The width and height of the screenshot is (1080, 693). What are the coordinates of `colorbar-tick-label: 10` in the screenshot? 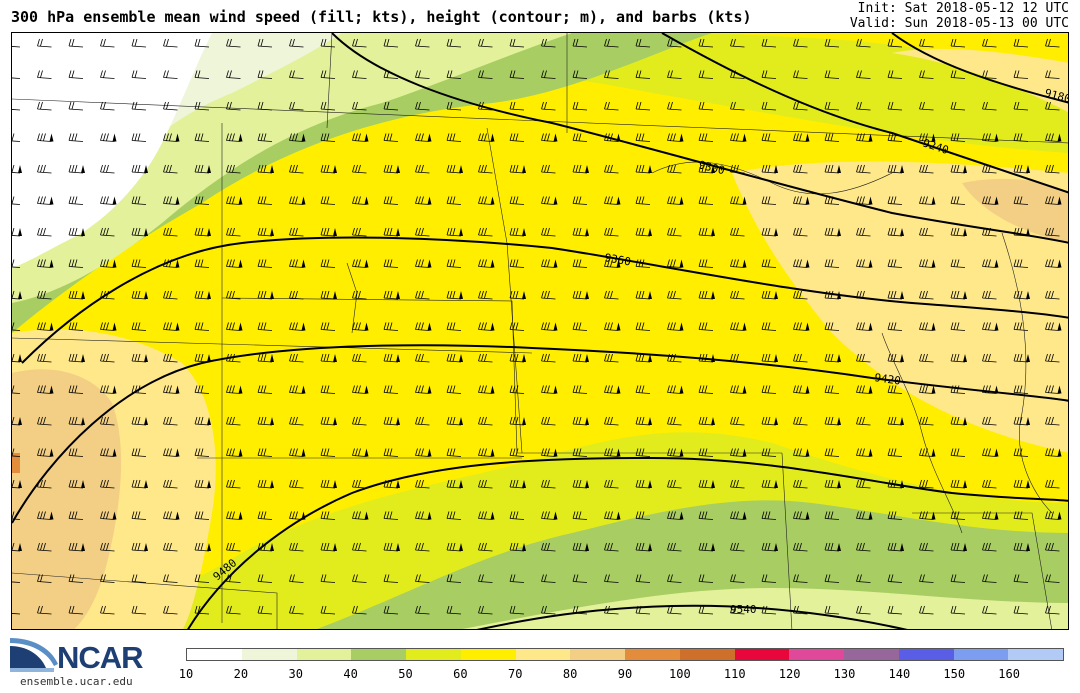 It's located at (186, 674).